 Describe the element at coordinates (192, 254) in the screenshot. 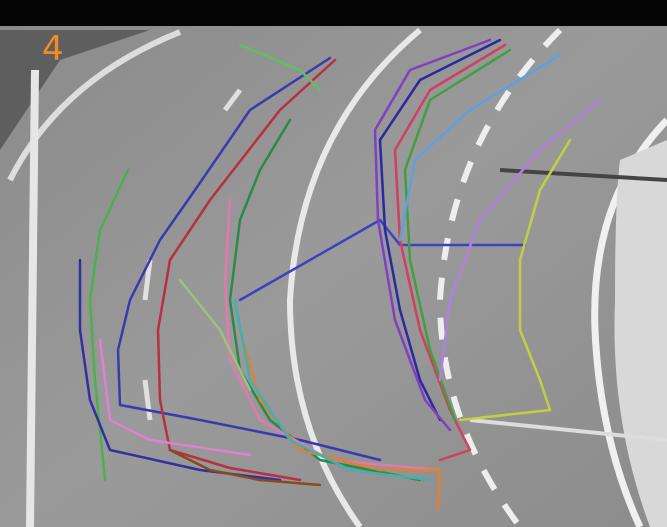

I see `lane-dash` at that location.